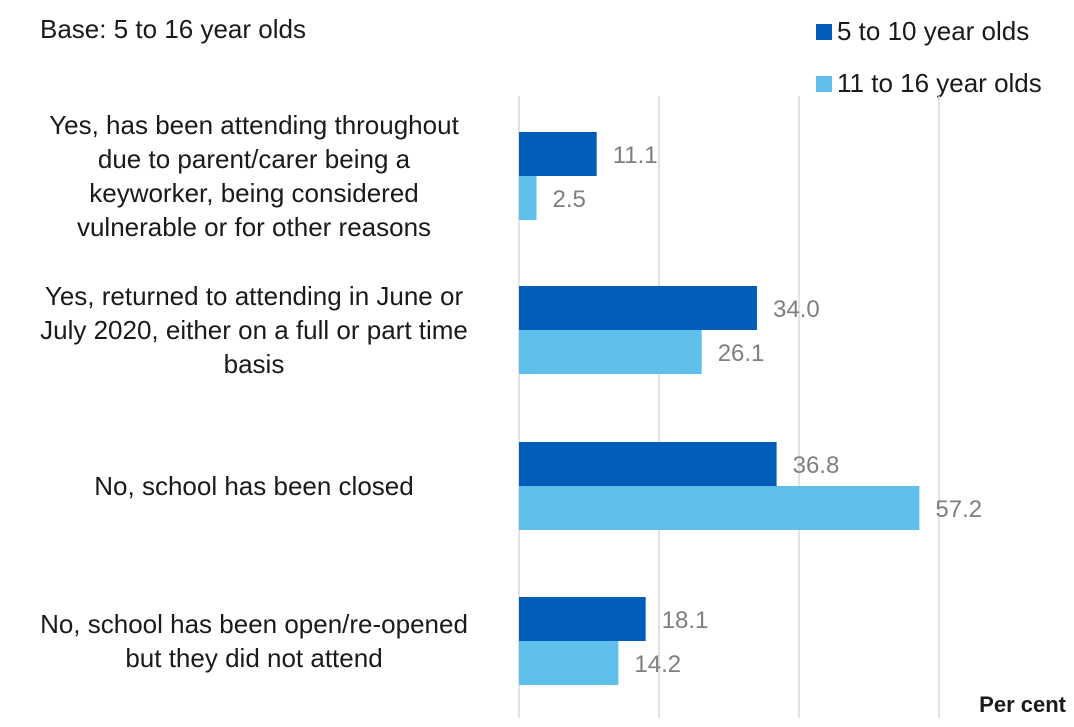 Image resolution: width=1074 pixels, height=727 pixels. Describe the element at coordinates (816, 465) in the screenshot. I see `data-label: 36.8` at that location.